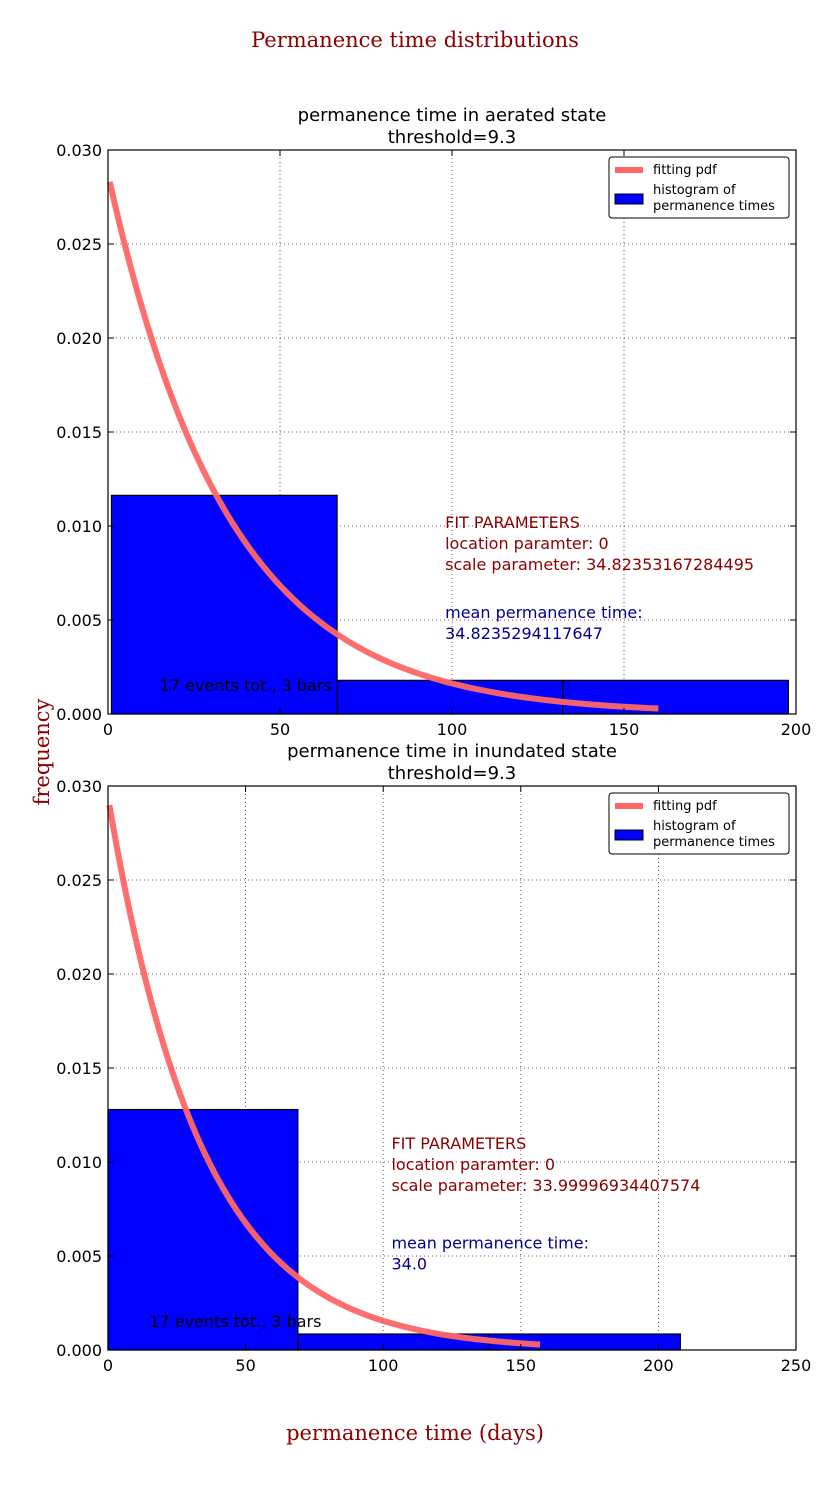 Image resolution: width=830 pixels, height=1500 pixels. I want to click on mean-value: 34.8235294117647, so click(524, 633).